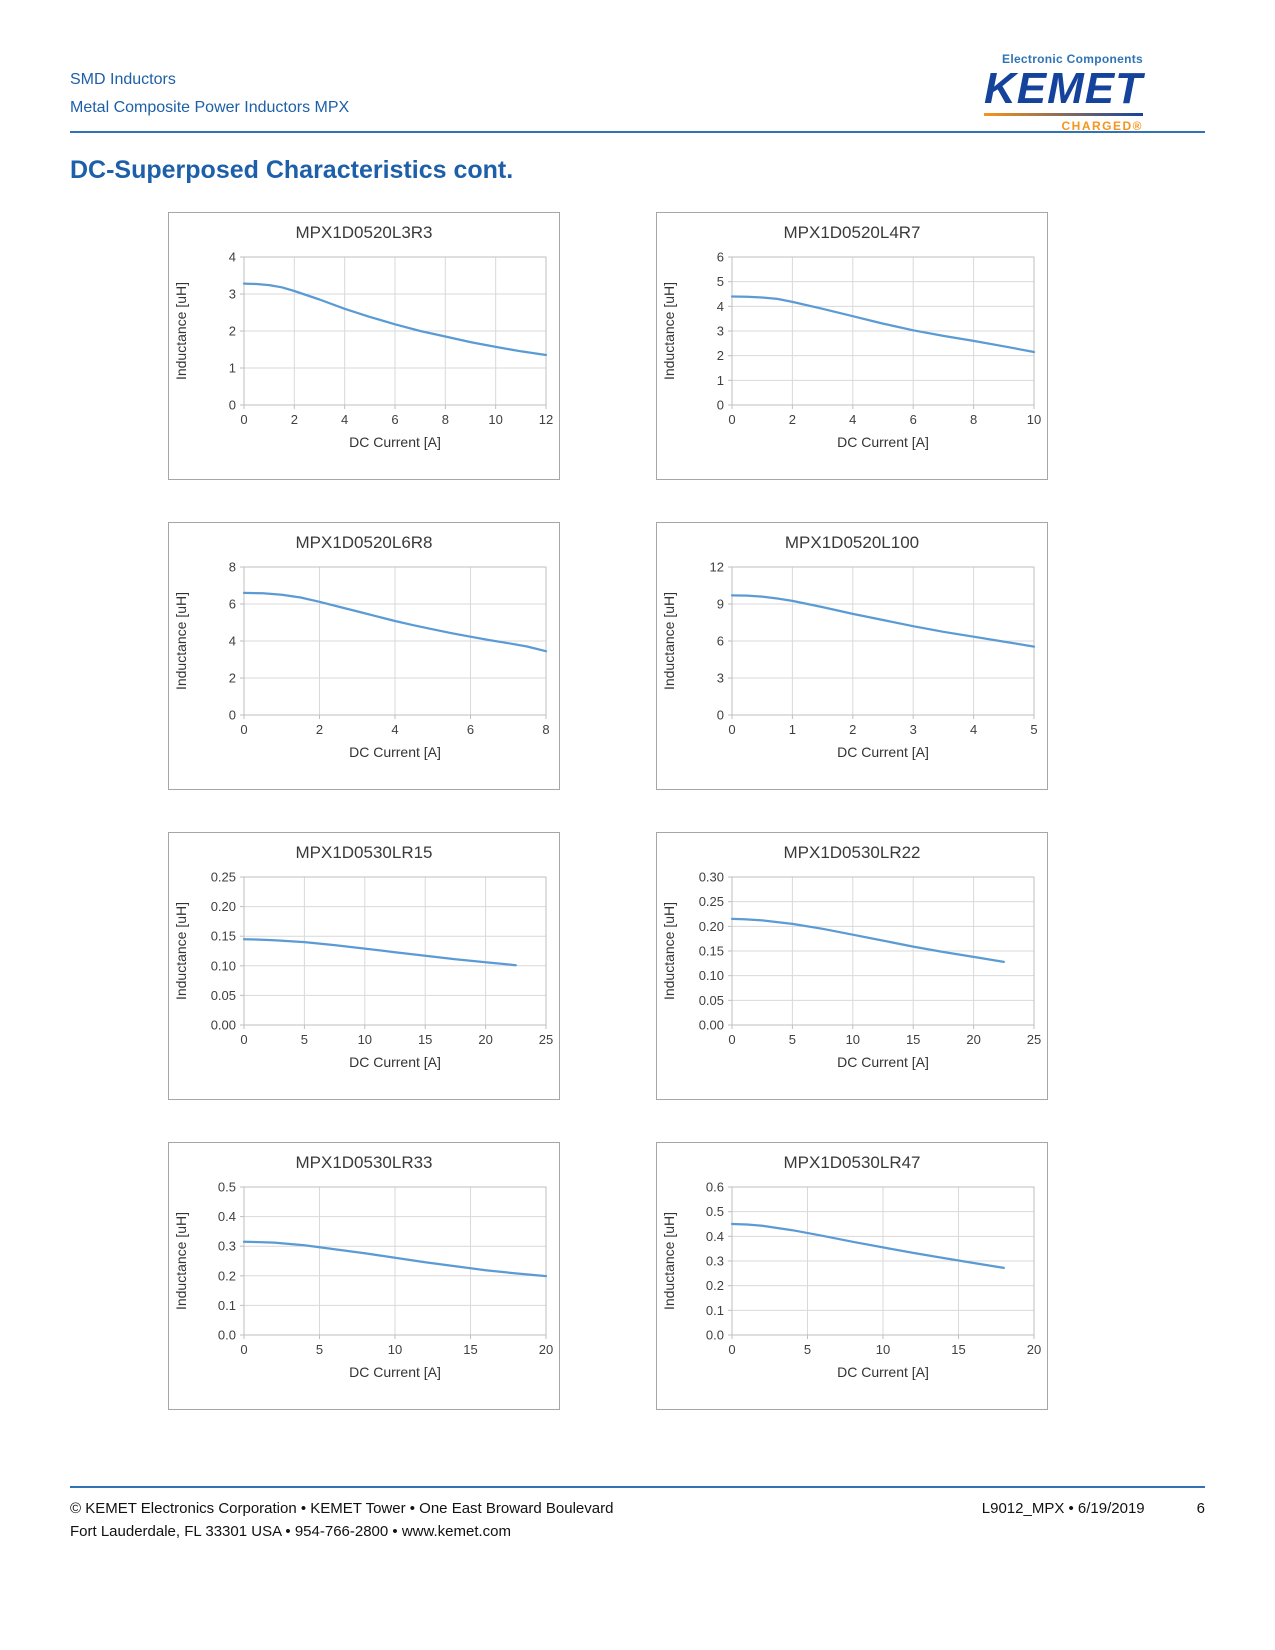 The image size is (1275, 1650). I want to click on svg-text: 0.3, so click(227, 1246).